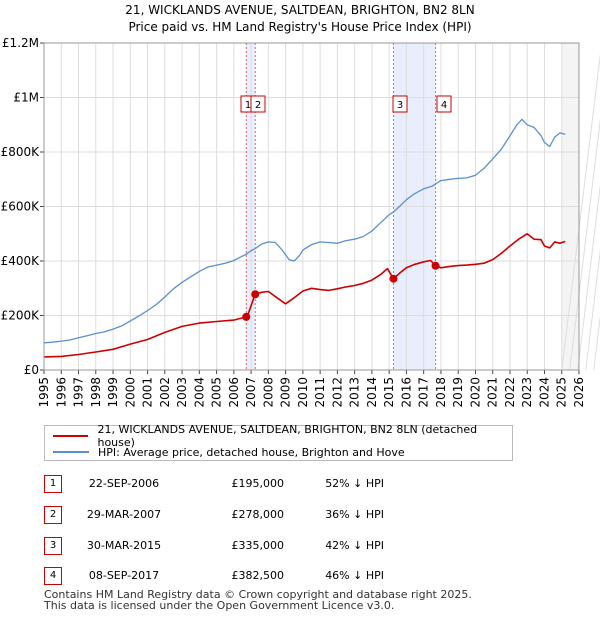  I want to click on sale-label-text: 4, so click(444, 105).